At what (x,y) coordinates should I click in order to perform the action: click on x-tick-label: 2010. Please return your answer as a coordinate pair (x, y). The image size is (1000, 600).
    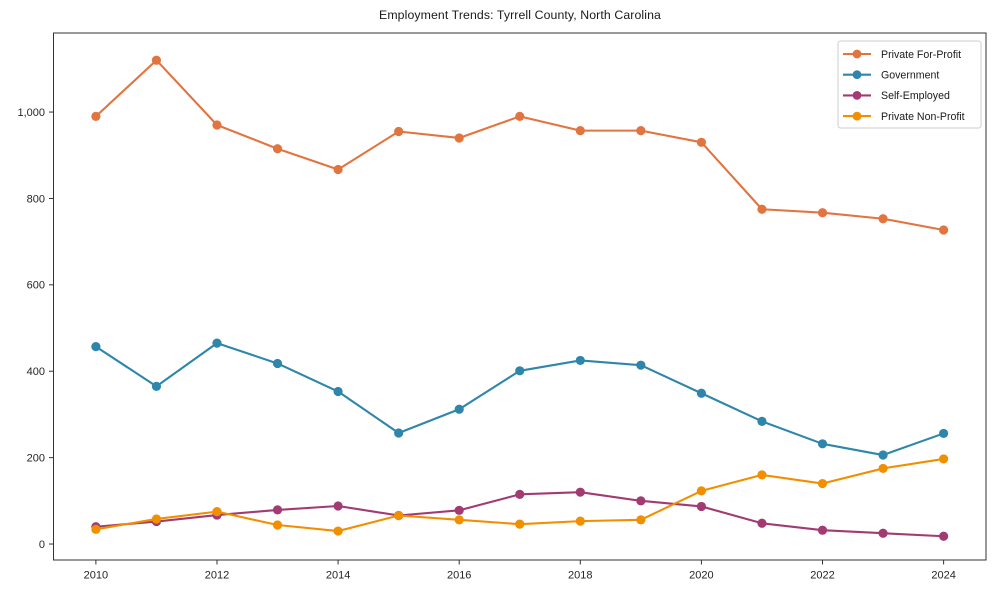
    Looking at the image, I should click on (96, 576).